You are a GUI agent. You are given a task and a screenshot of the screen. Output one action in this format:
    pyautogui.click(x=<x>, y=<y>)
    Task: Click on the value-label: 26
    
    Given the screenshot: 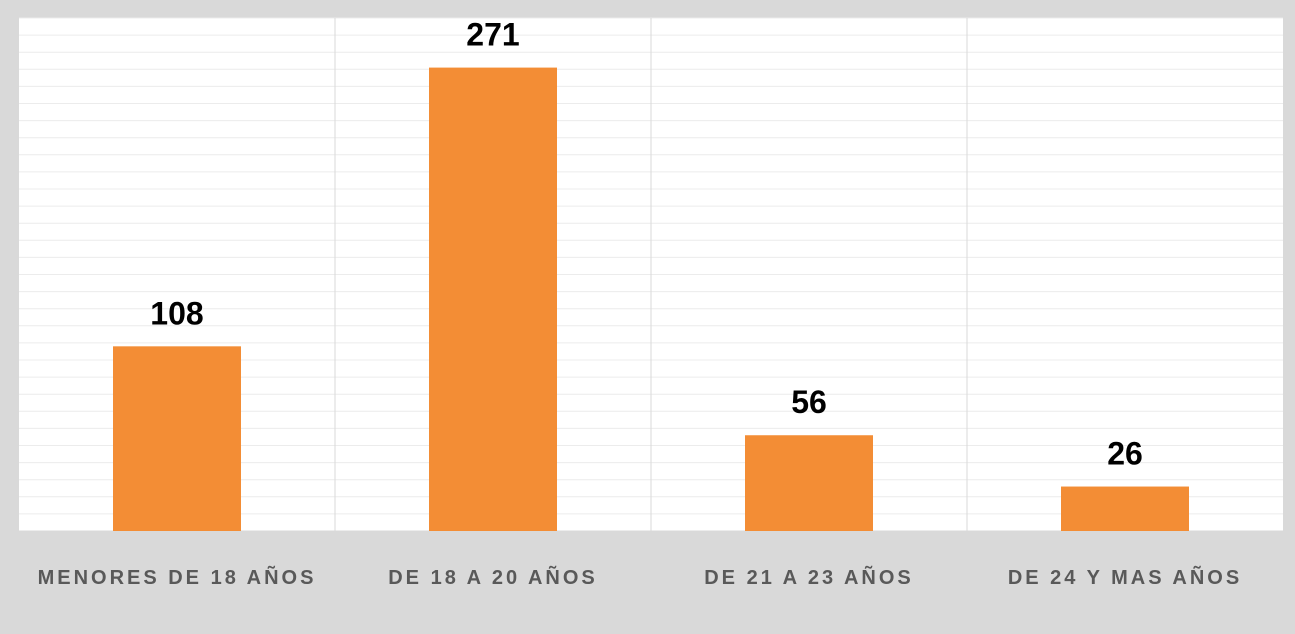 What is the action you would take?
    pyautogui.click(x=1125, y=454)
    